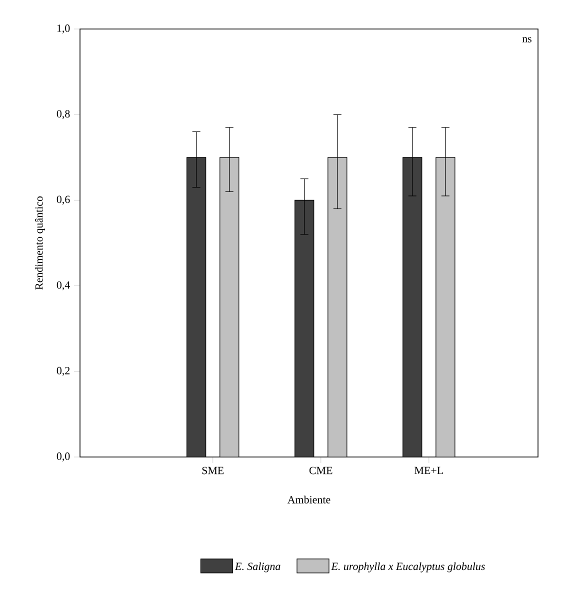  Describe the element at coordinates (320, 470) in the screenshot. I see `x-tick-label: CME` at that location.